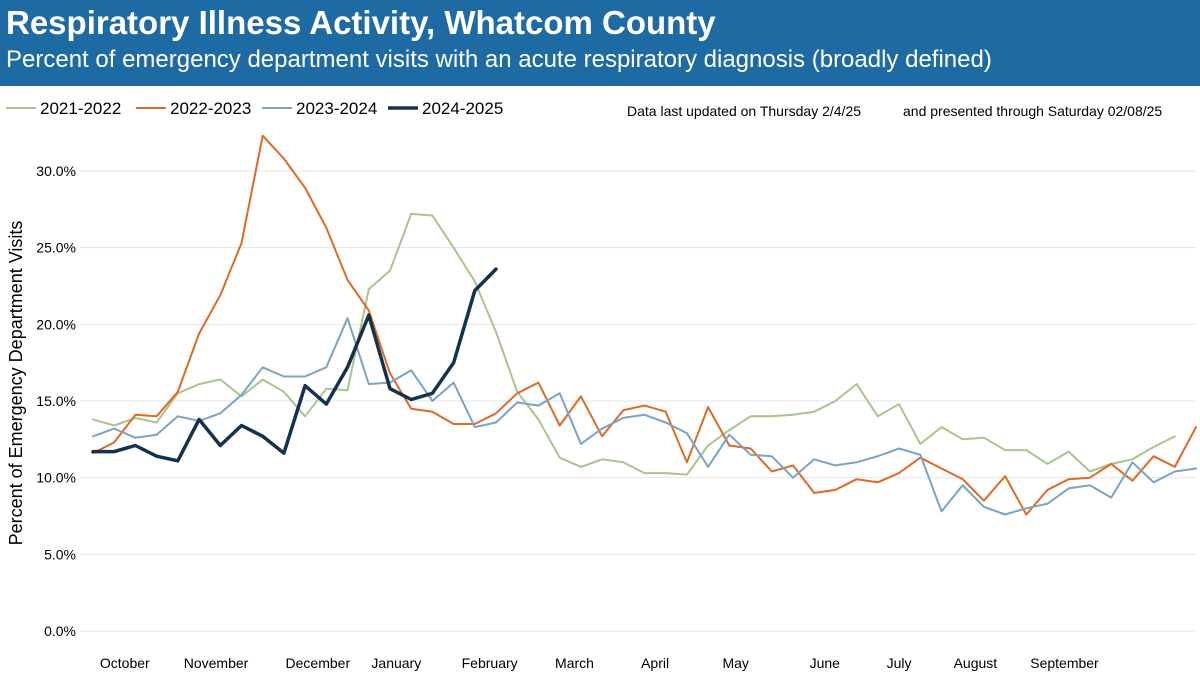  I want to click on legend-label: 2021-2022, so click(80, 108).